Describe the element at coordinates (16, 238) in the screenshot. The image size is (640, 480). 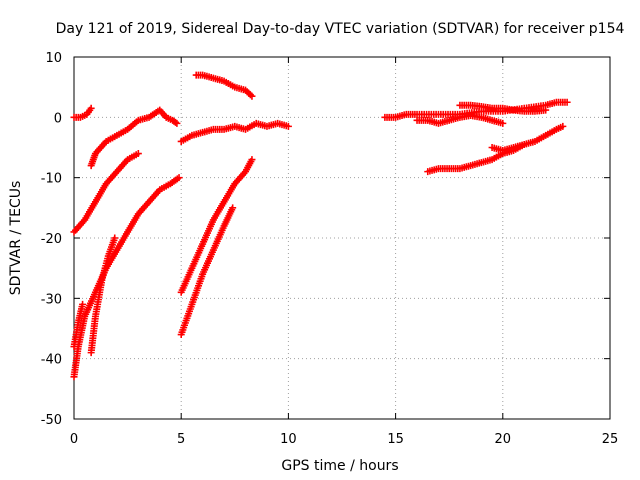
I see `y-axis-label: SDTVAR / TECUs` at that location.